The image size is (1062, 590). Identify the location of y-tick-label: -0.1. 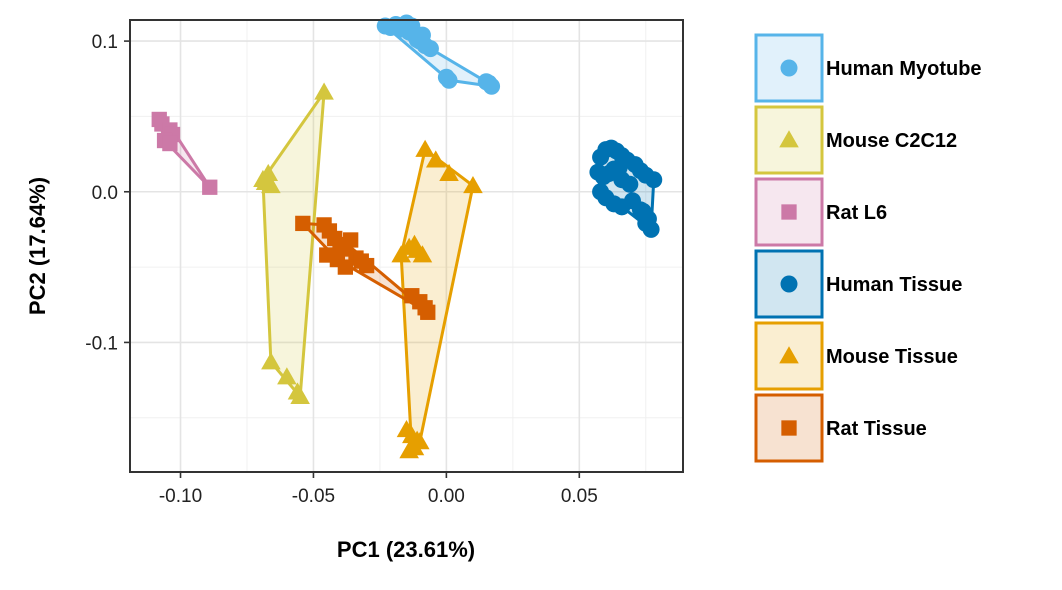
(101, 343).